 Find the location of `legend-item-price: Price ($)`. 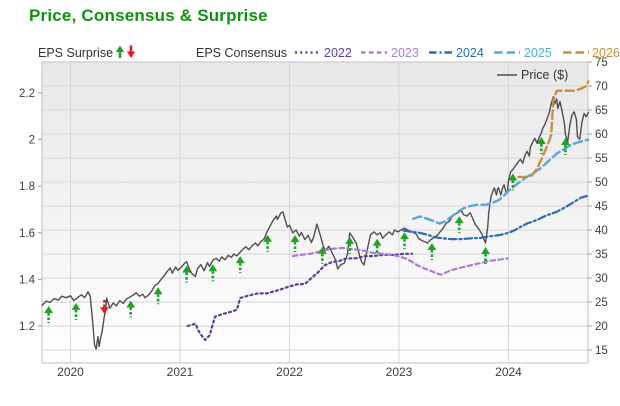

legend-item-price: Price ($) is located at coordinates (532, 75).